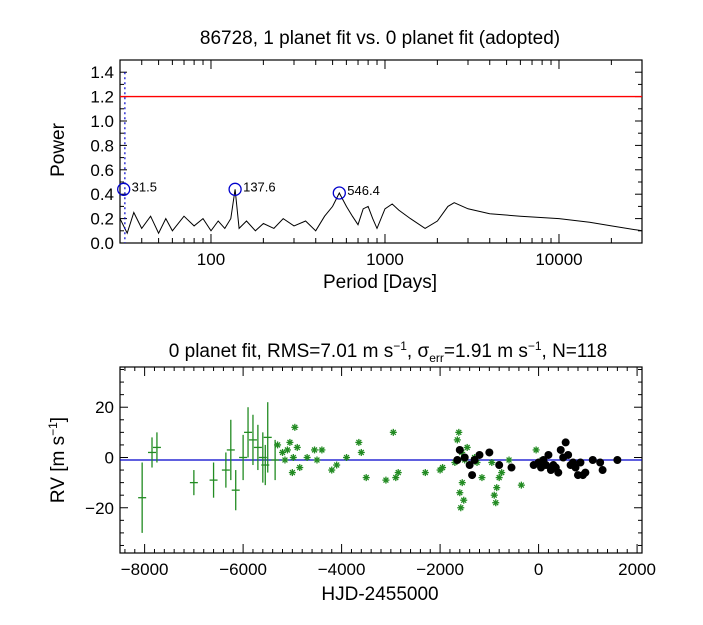 The image size is (703, 625). I want to click on rv-title-sub: err, so click(436, 358).